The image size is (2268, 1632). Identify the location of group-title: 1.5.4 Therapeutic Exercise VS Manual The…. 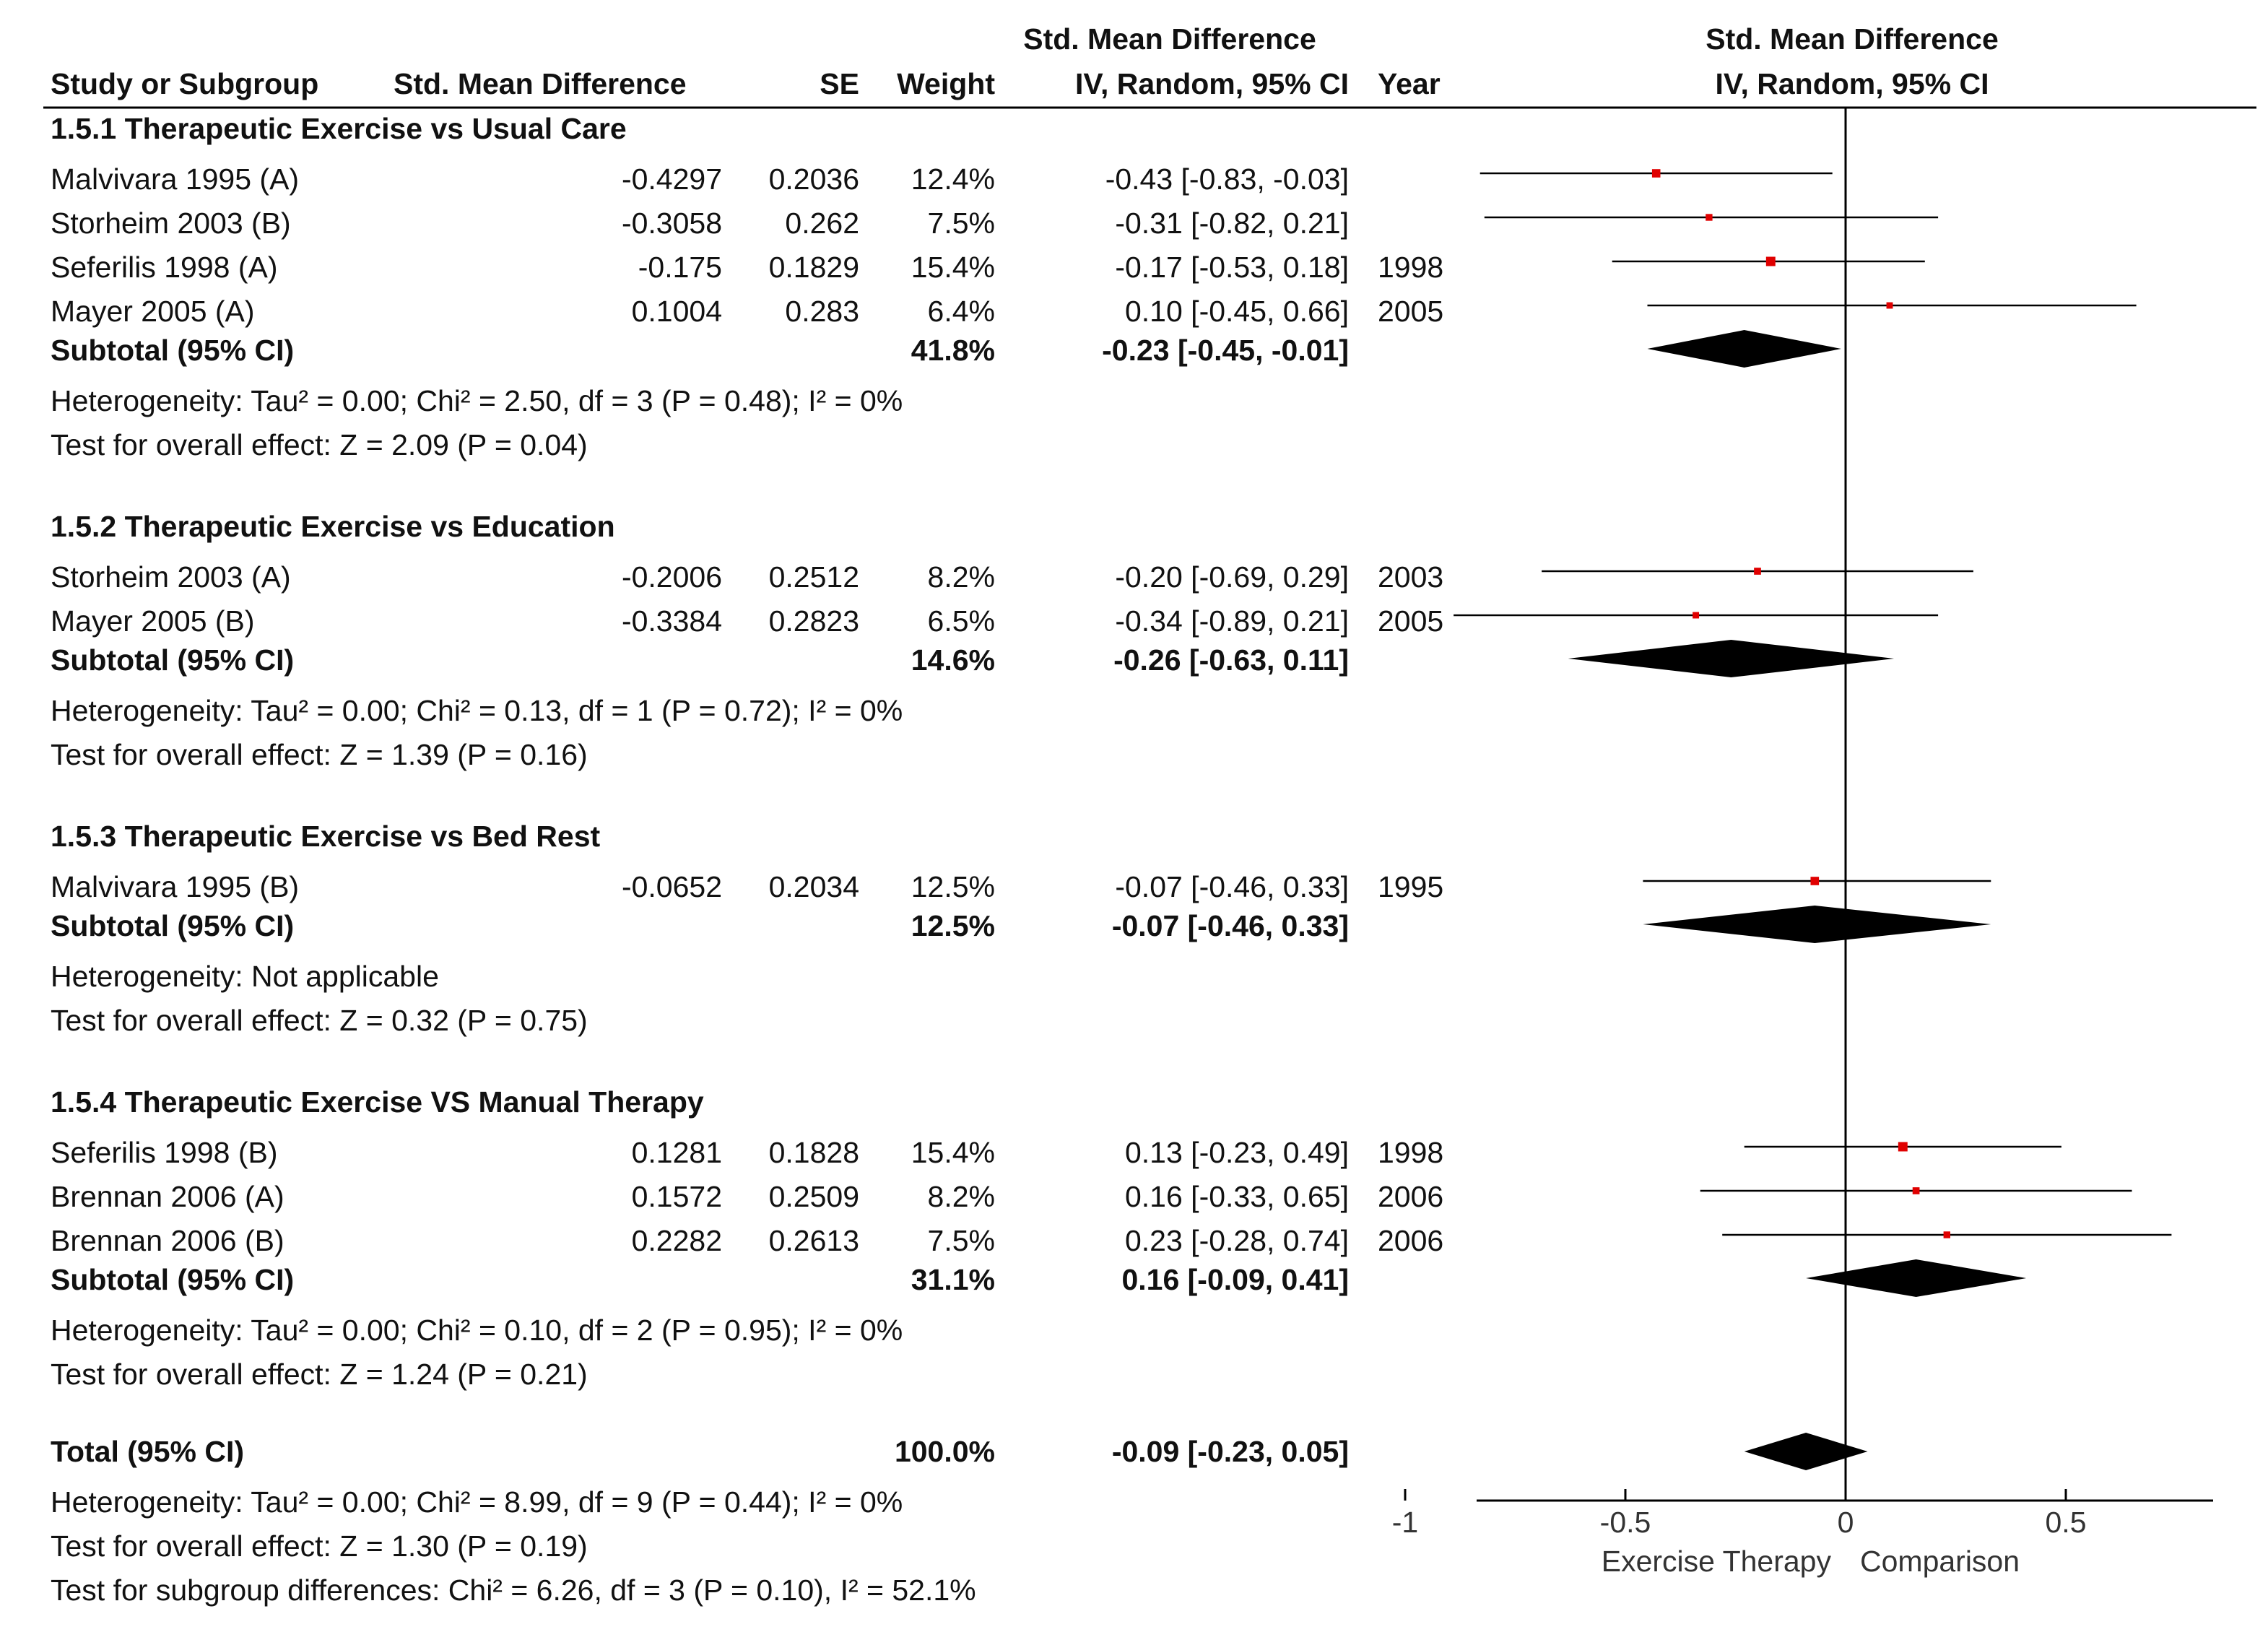
(377, 1102).